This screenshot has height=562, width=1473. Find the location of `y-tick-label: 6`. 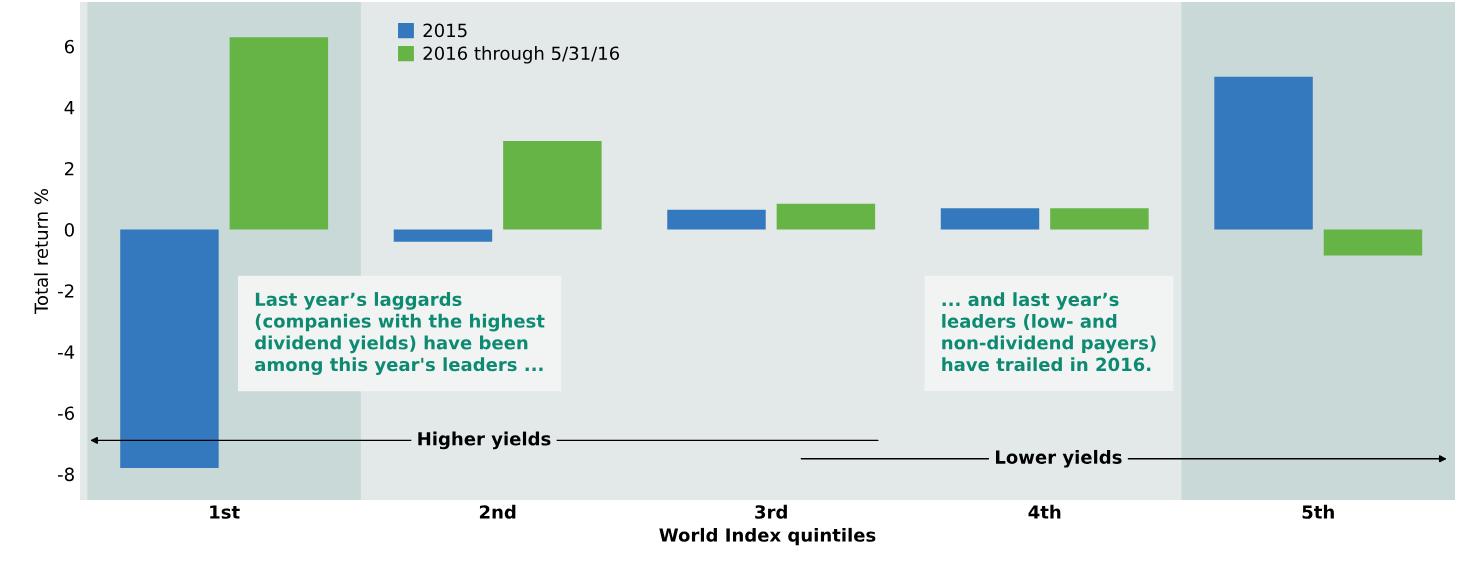

y-tick-label: 6 is located at coordinates (69, 46).